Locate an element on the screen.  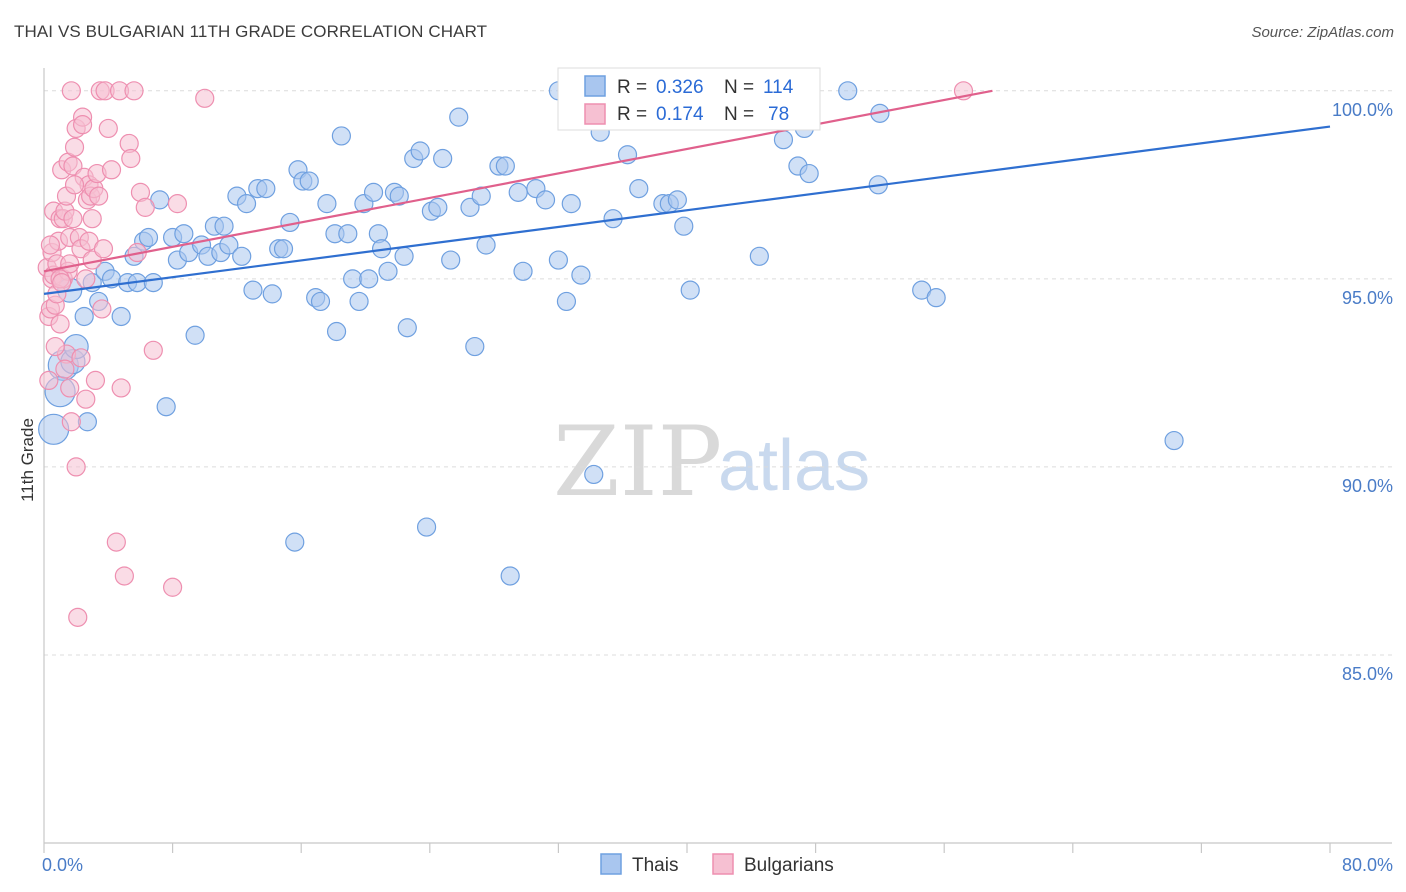
watermark-zip: ZIP is located at coordinates (637, 462).